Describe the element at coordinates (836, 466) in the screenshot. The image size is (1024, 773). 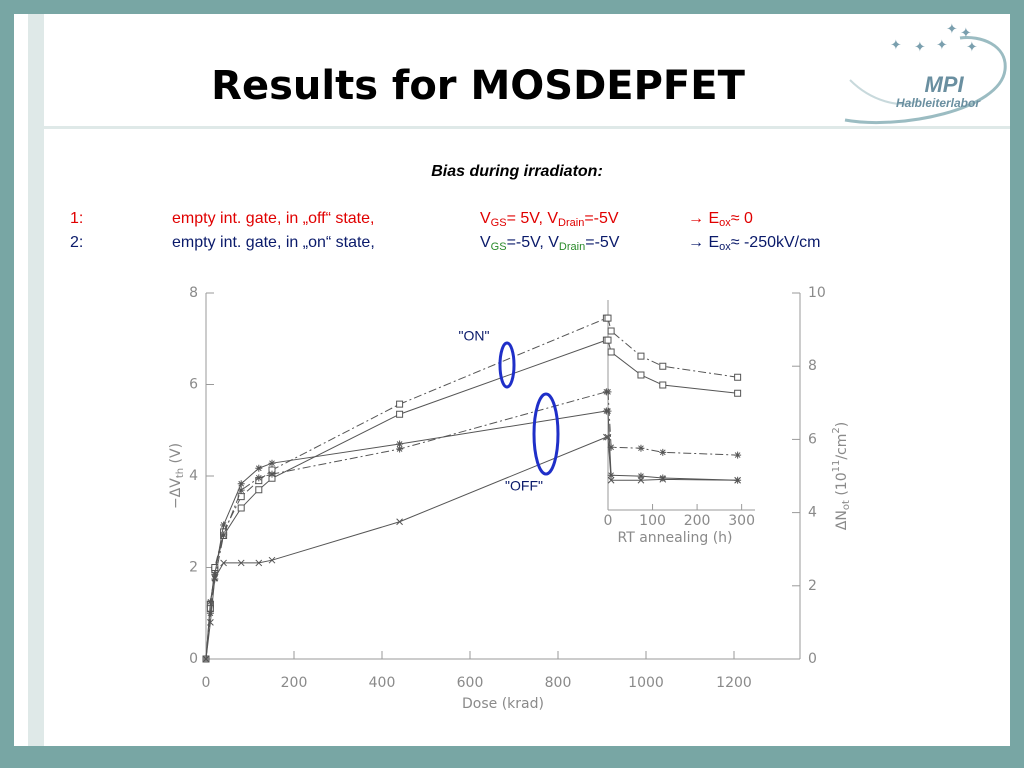
I see `script: 11` at that location.